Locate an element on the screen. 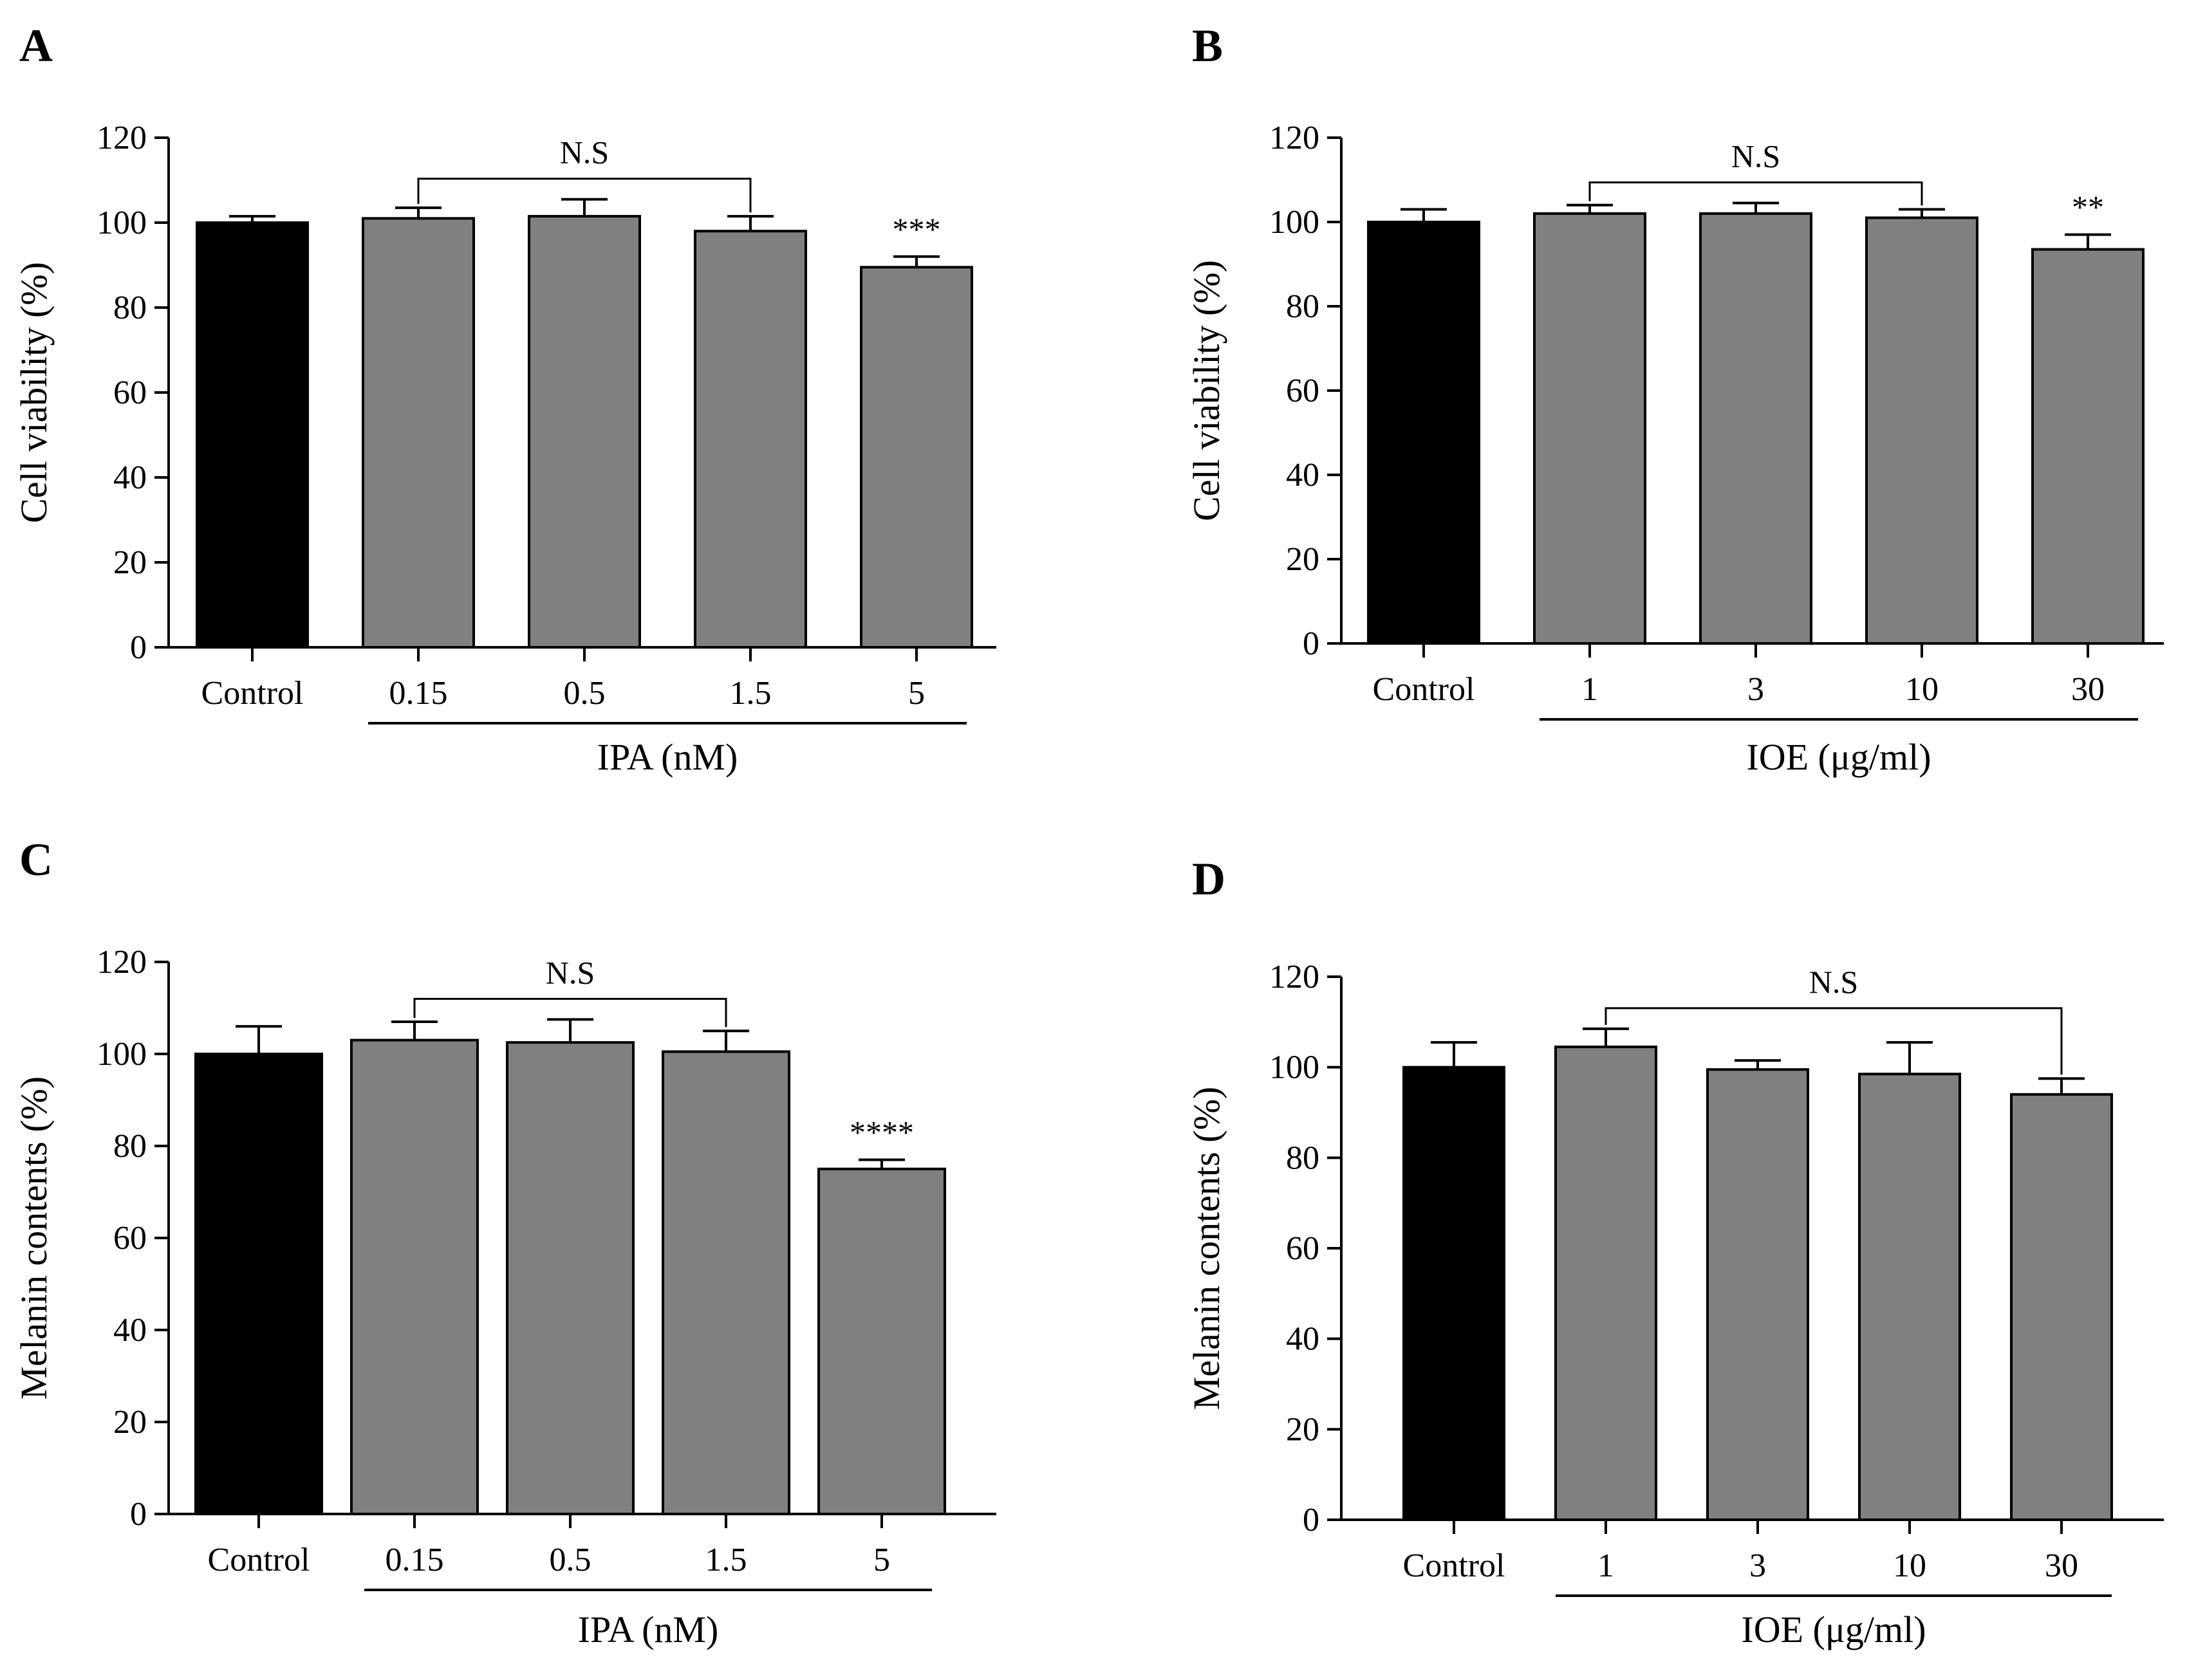 The width and height of the screenshot is (2187, 1680). panel-letter: C is located at coordinates (36, 859).